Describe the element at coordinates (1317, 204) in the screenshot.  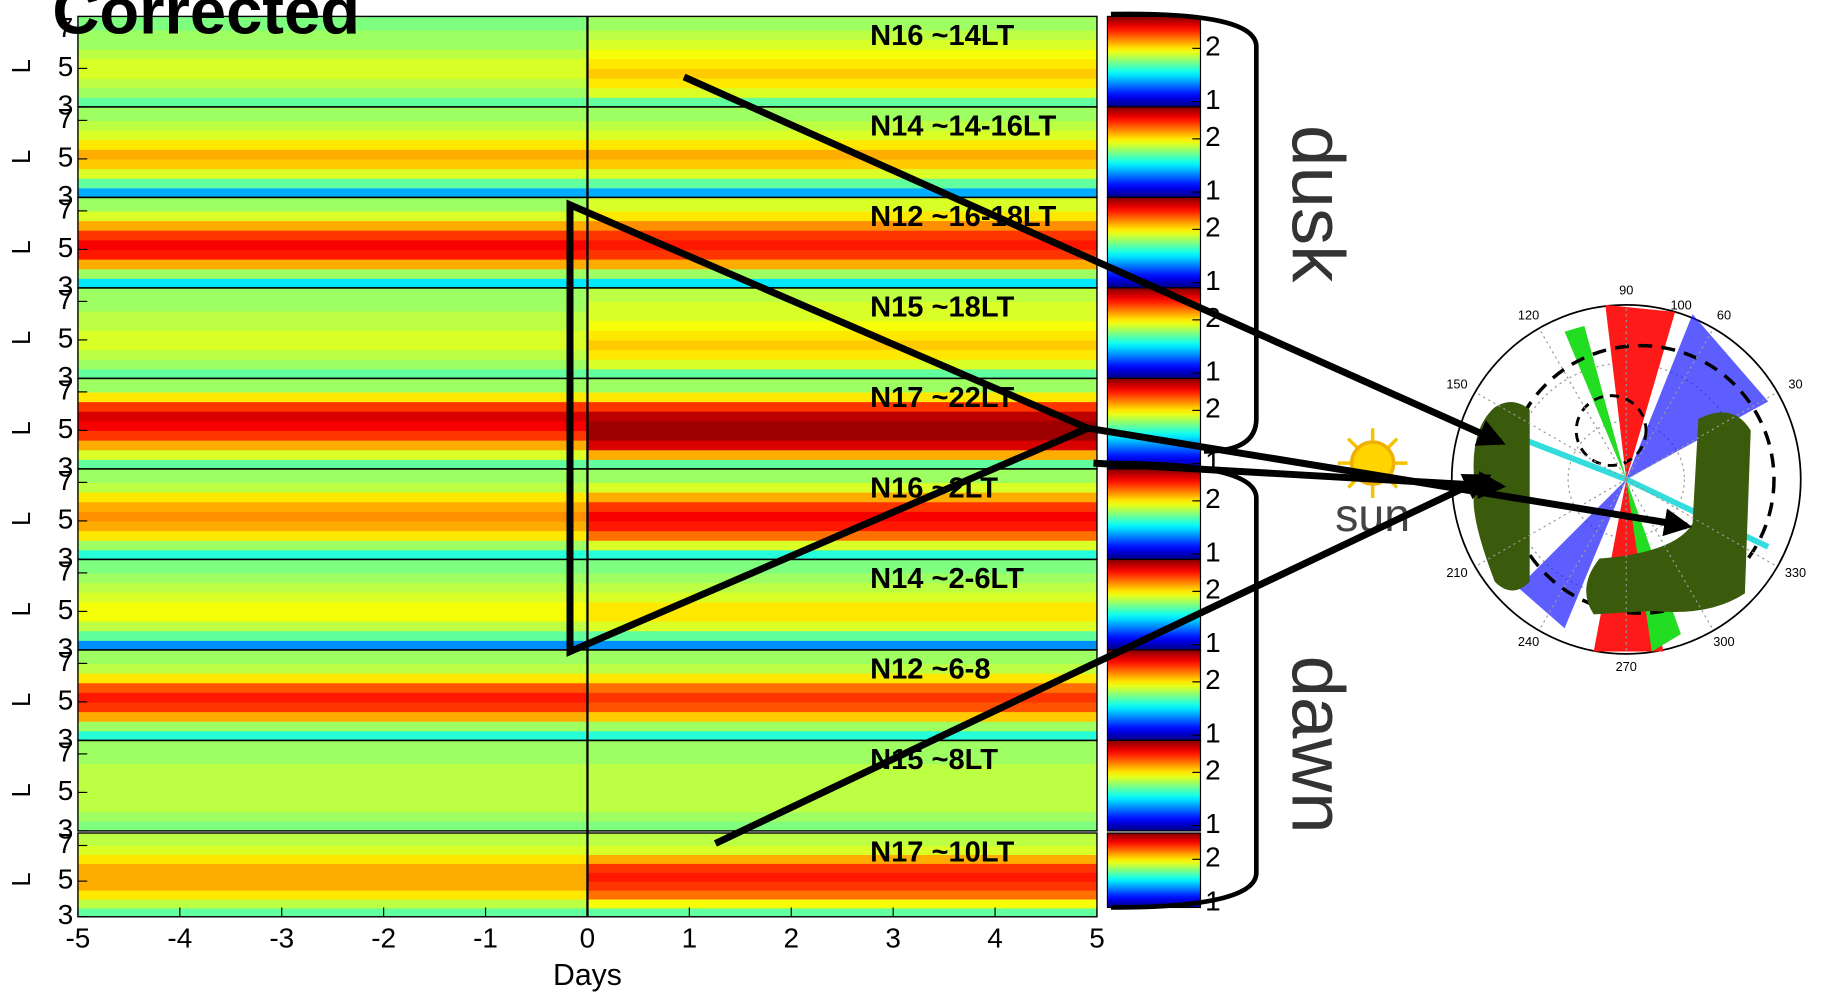
I see `dusk-label: dusk` at that location.